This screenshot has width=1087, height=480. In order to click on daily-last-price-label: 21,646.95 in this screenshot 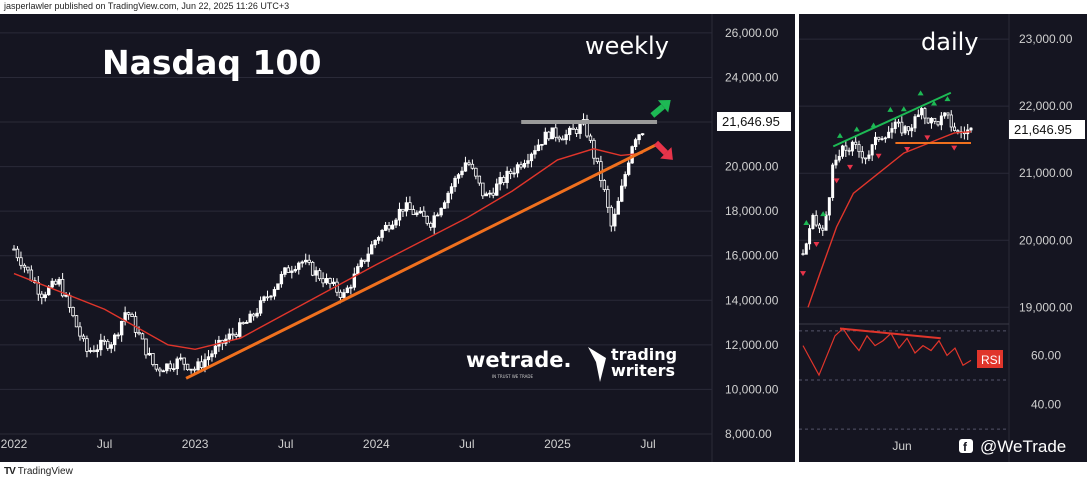, I will do `click(1047, 129)`.